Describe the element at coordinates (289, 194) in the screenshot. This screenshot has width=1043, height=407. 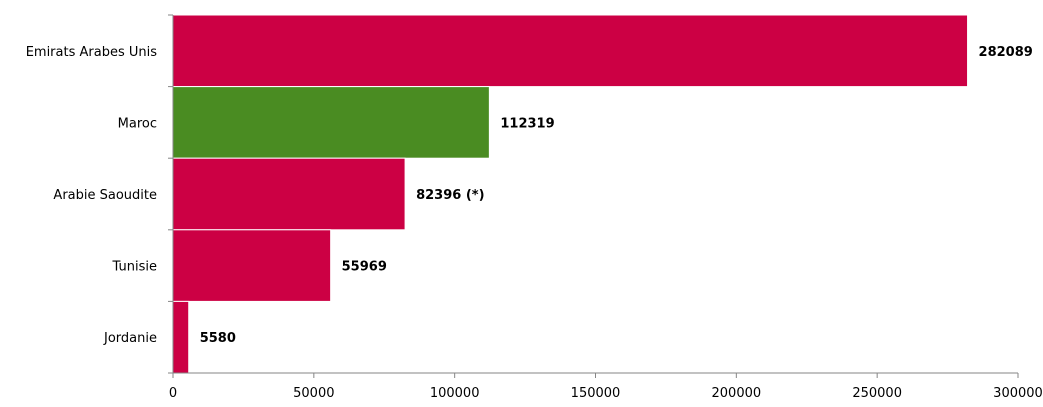
I see `bar-arabie-saoudite` at that location.